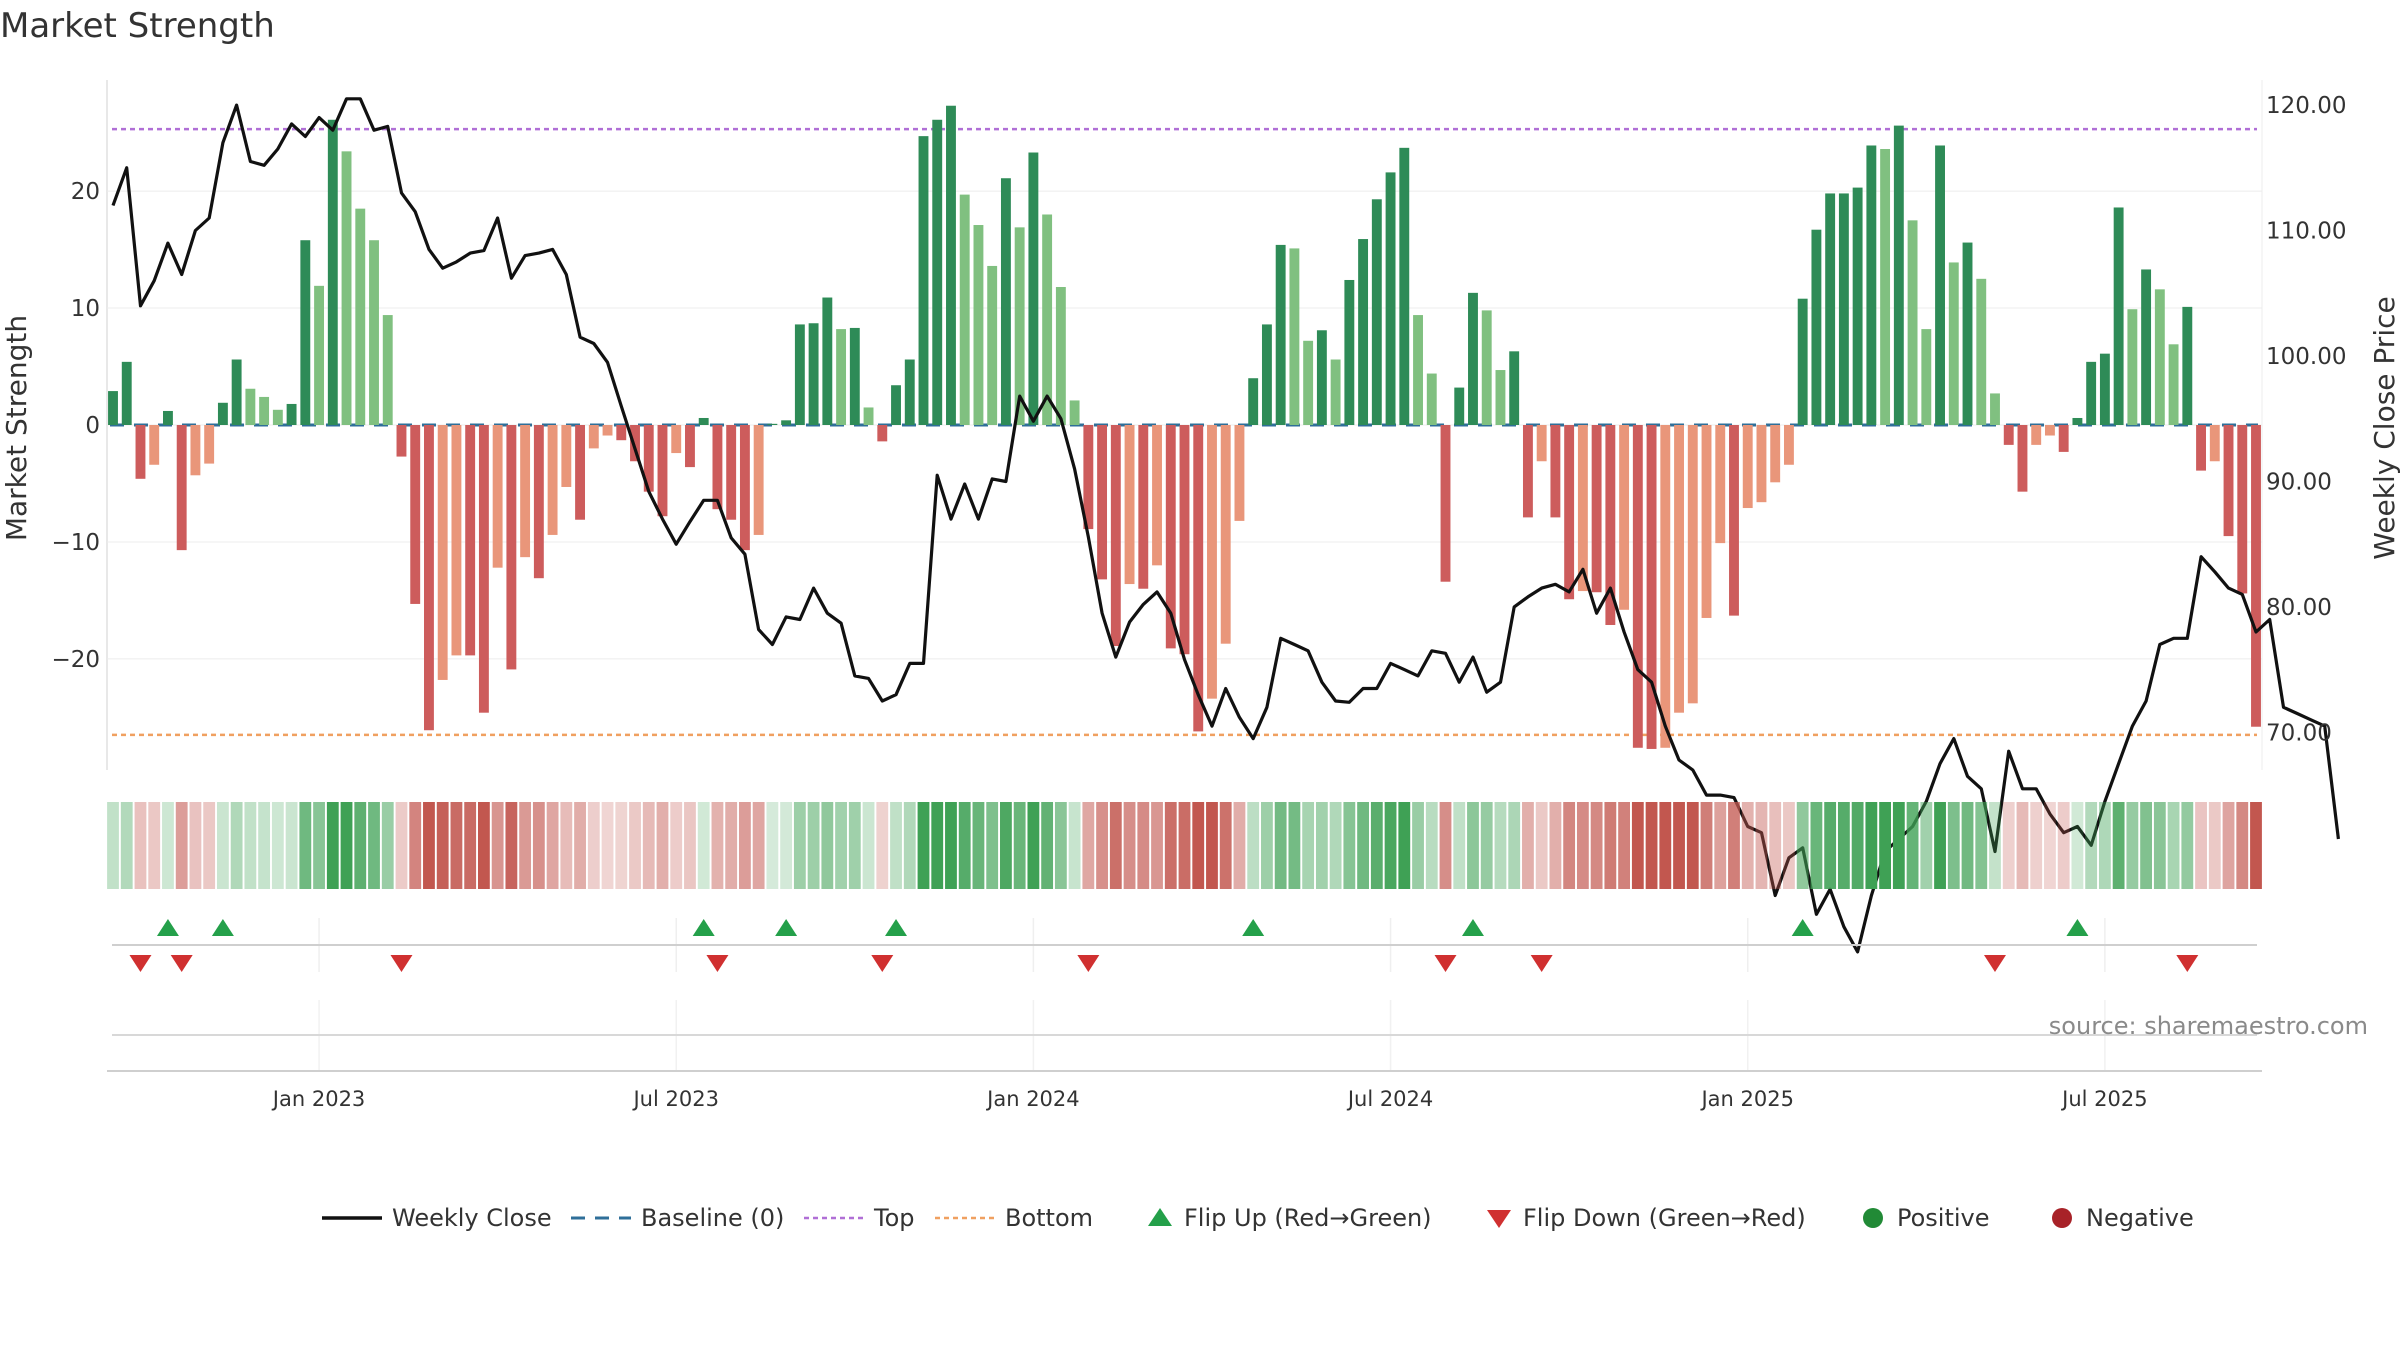 The width and height of the screenshot is (2400, 1350). What do you see at coordinates (2299, 482) in the screenshot?
I see `y2-tick-label: 90.00` at bounding box center [2299, 482].